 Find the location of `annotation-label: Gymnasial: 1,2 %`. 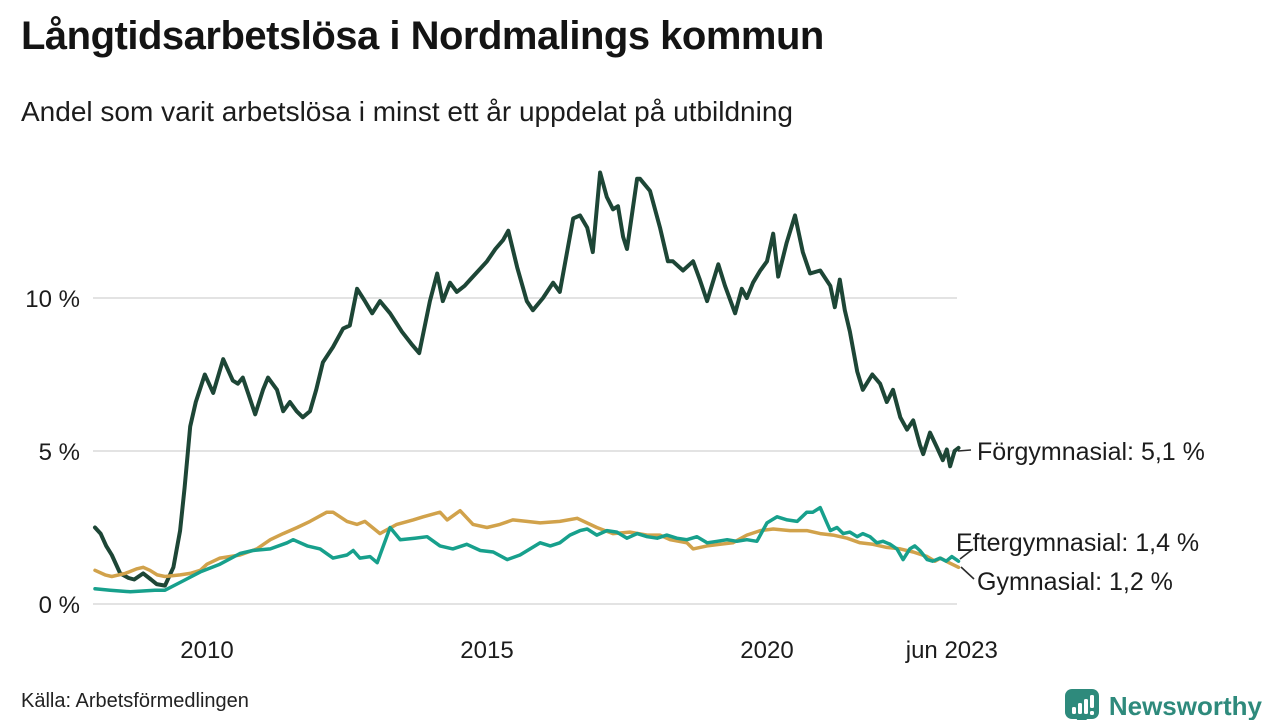

annotation-label: Gymnasial: 1,2 % is located at coordinates (1075, 582).